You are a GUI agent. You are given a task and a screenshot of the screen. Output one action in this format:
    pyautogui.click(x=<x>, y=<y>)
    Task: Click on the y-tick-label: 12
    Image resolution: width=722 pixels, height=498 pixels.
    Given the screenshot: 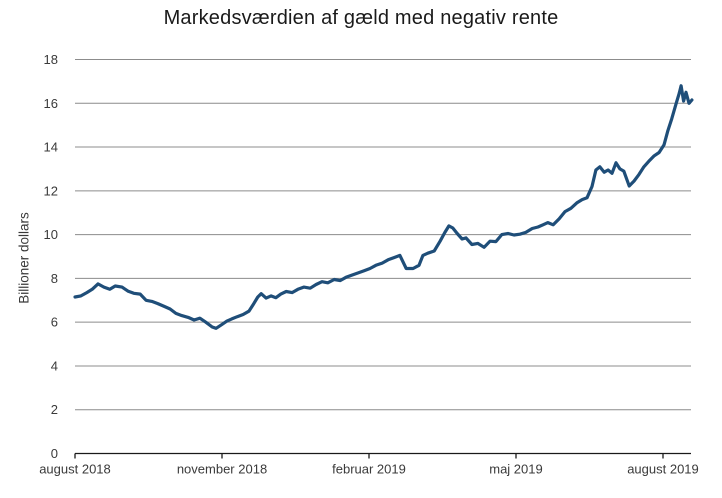 What is the action you would take?
    pyautogui.click(x=51, y=190)
    